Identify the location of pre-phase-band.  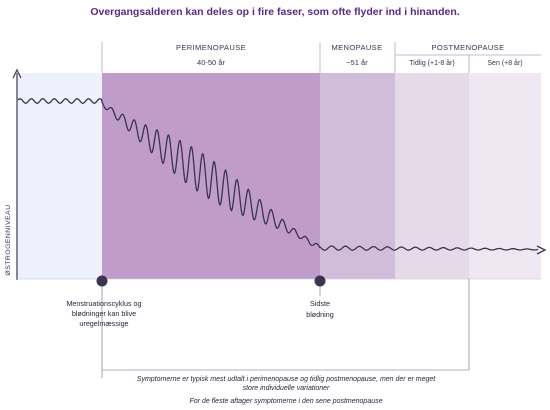
(59, 176).